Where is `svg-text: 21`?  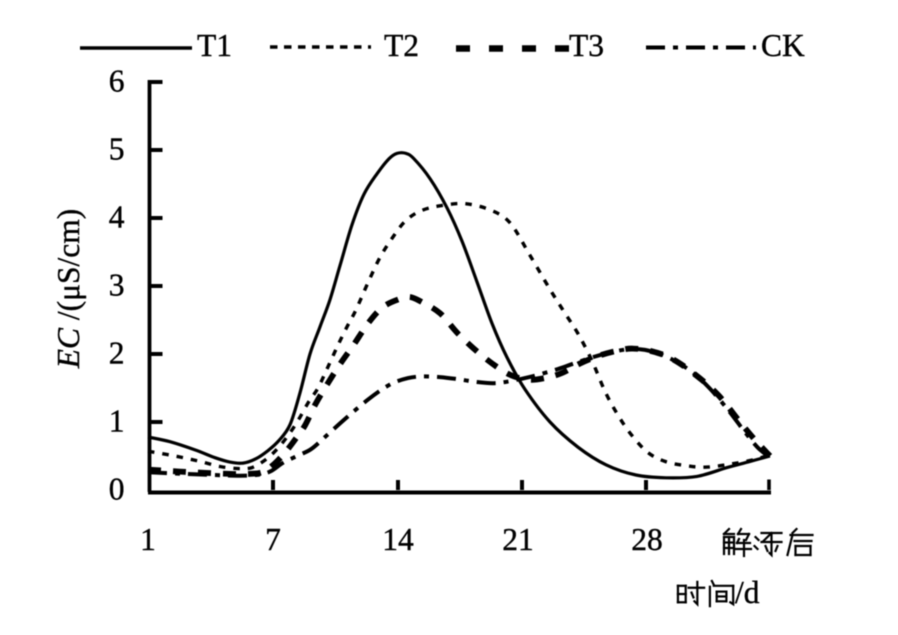
svg-text: 21 is located at coordinates (518, 539).